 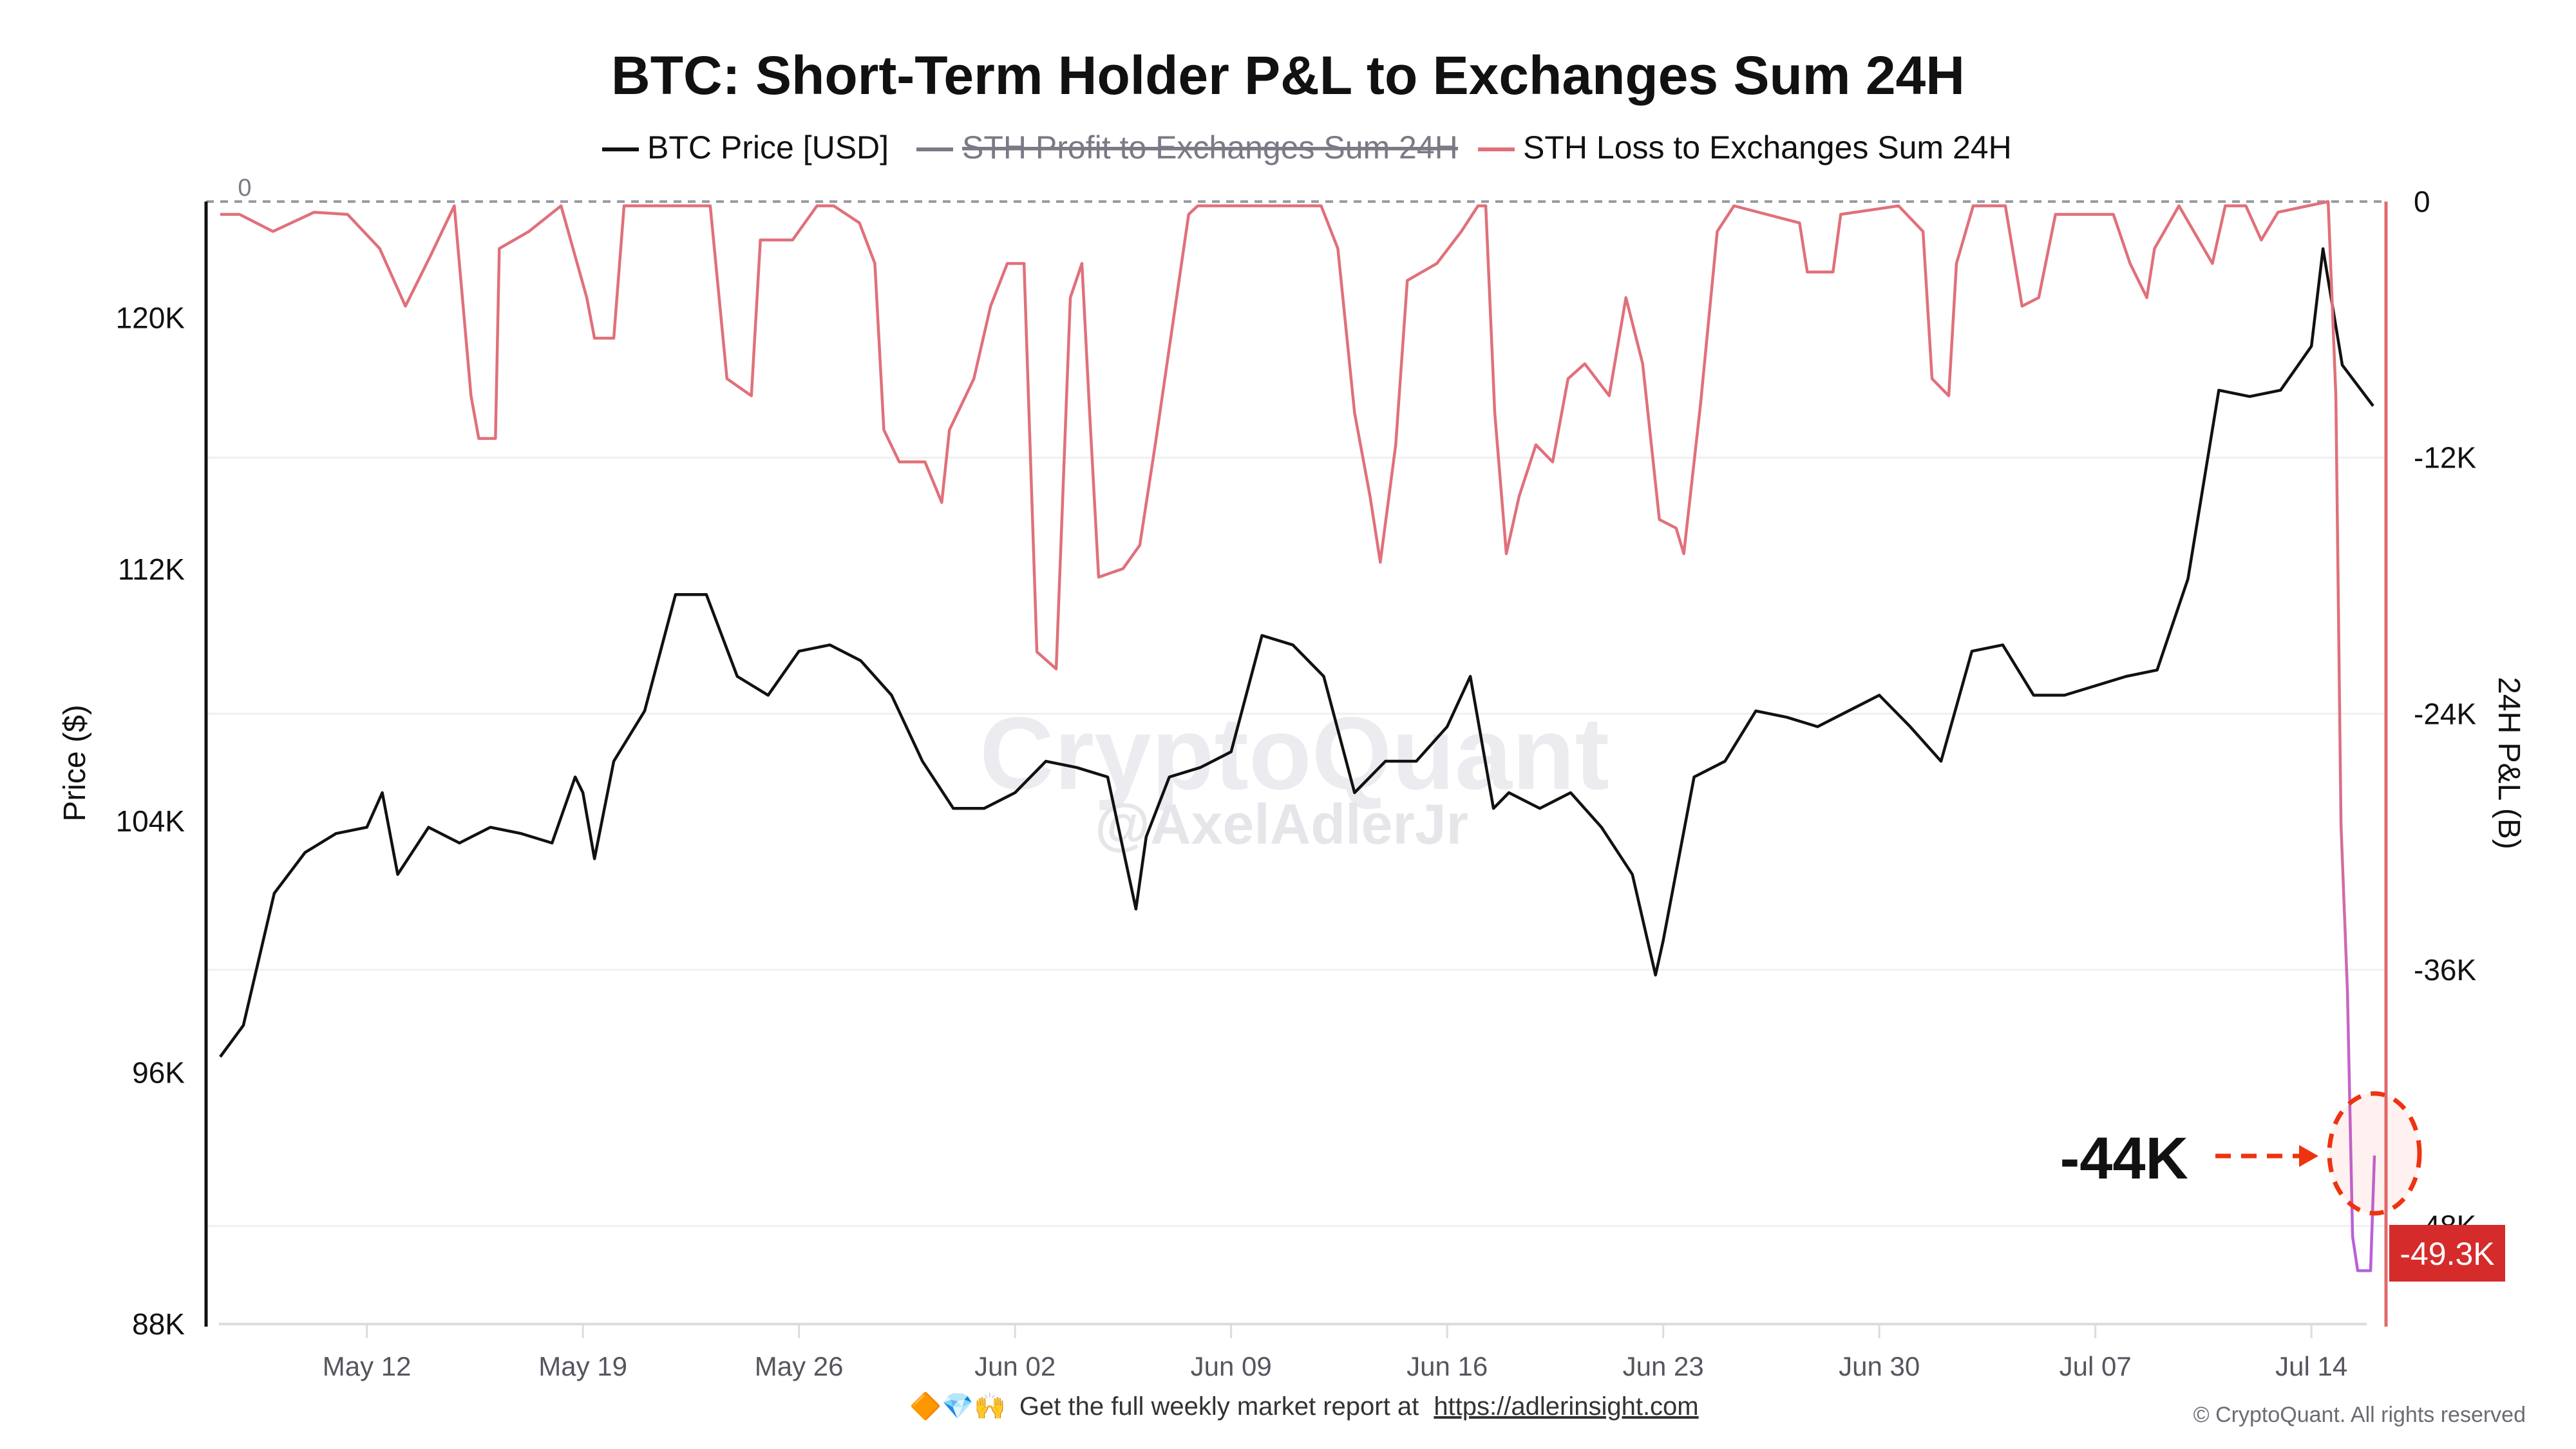 What do you see at coordinates (151, 318) in the screenshot?
I see `y-left-tick-label: 120K` at bounding box center [151, 318].